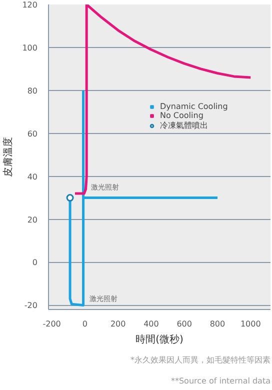  I want to click on x-tick-label: 200, so click(118, 324).